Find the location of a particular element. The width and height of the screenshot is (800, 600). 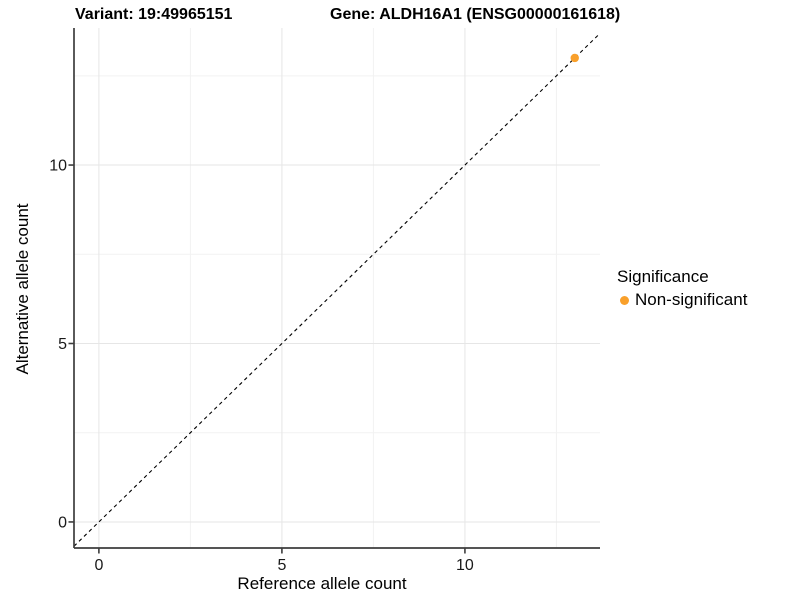

x-tick-label: 5 is located at coordinates (281, 565).